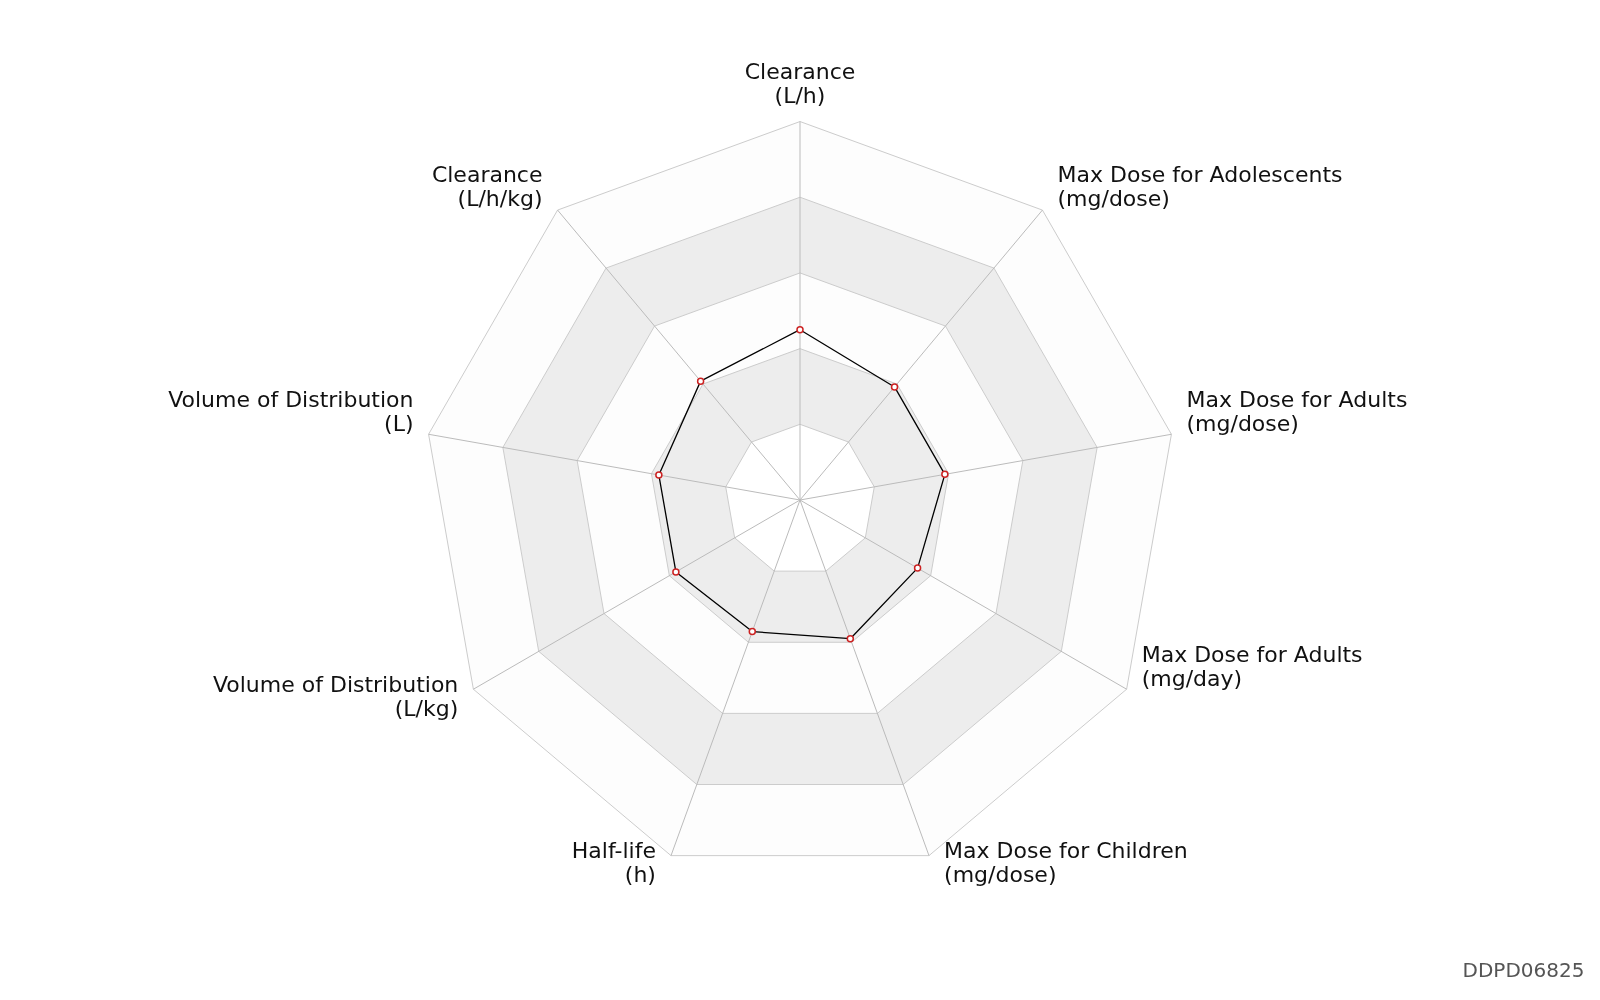  Describe the element at coordinates (1200, 187) in the screenshot. I see `spoke-label: Max Dose for Adolescents (mg/dose)` at that location.